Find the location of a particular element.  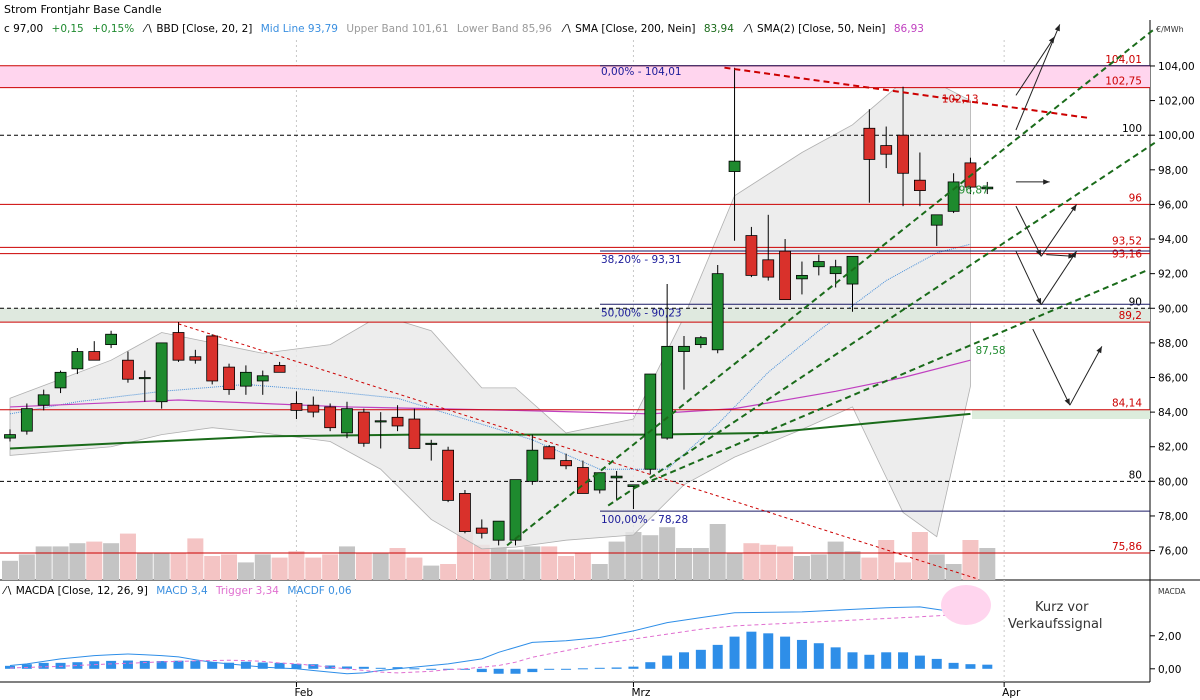

quote-change: +0,15 is located at coordinates (68, 29).